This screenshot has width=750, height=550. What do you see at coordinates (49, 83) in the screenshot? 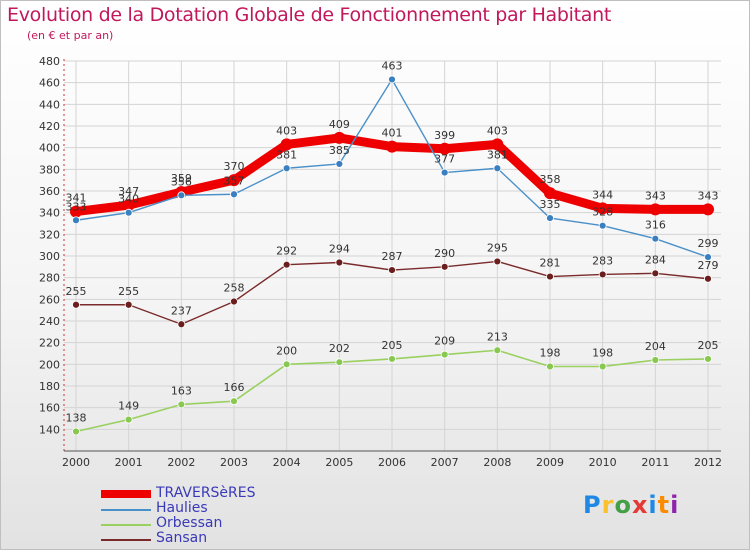
I see `y-tick-label: 460` at bounding box center [49, 83].